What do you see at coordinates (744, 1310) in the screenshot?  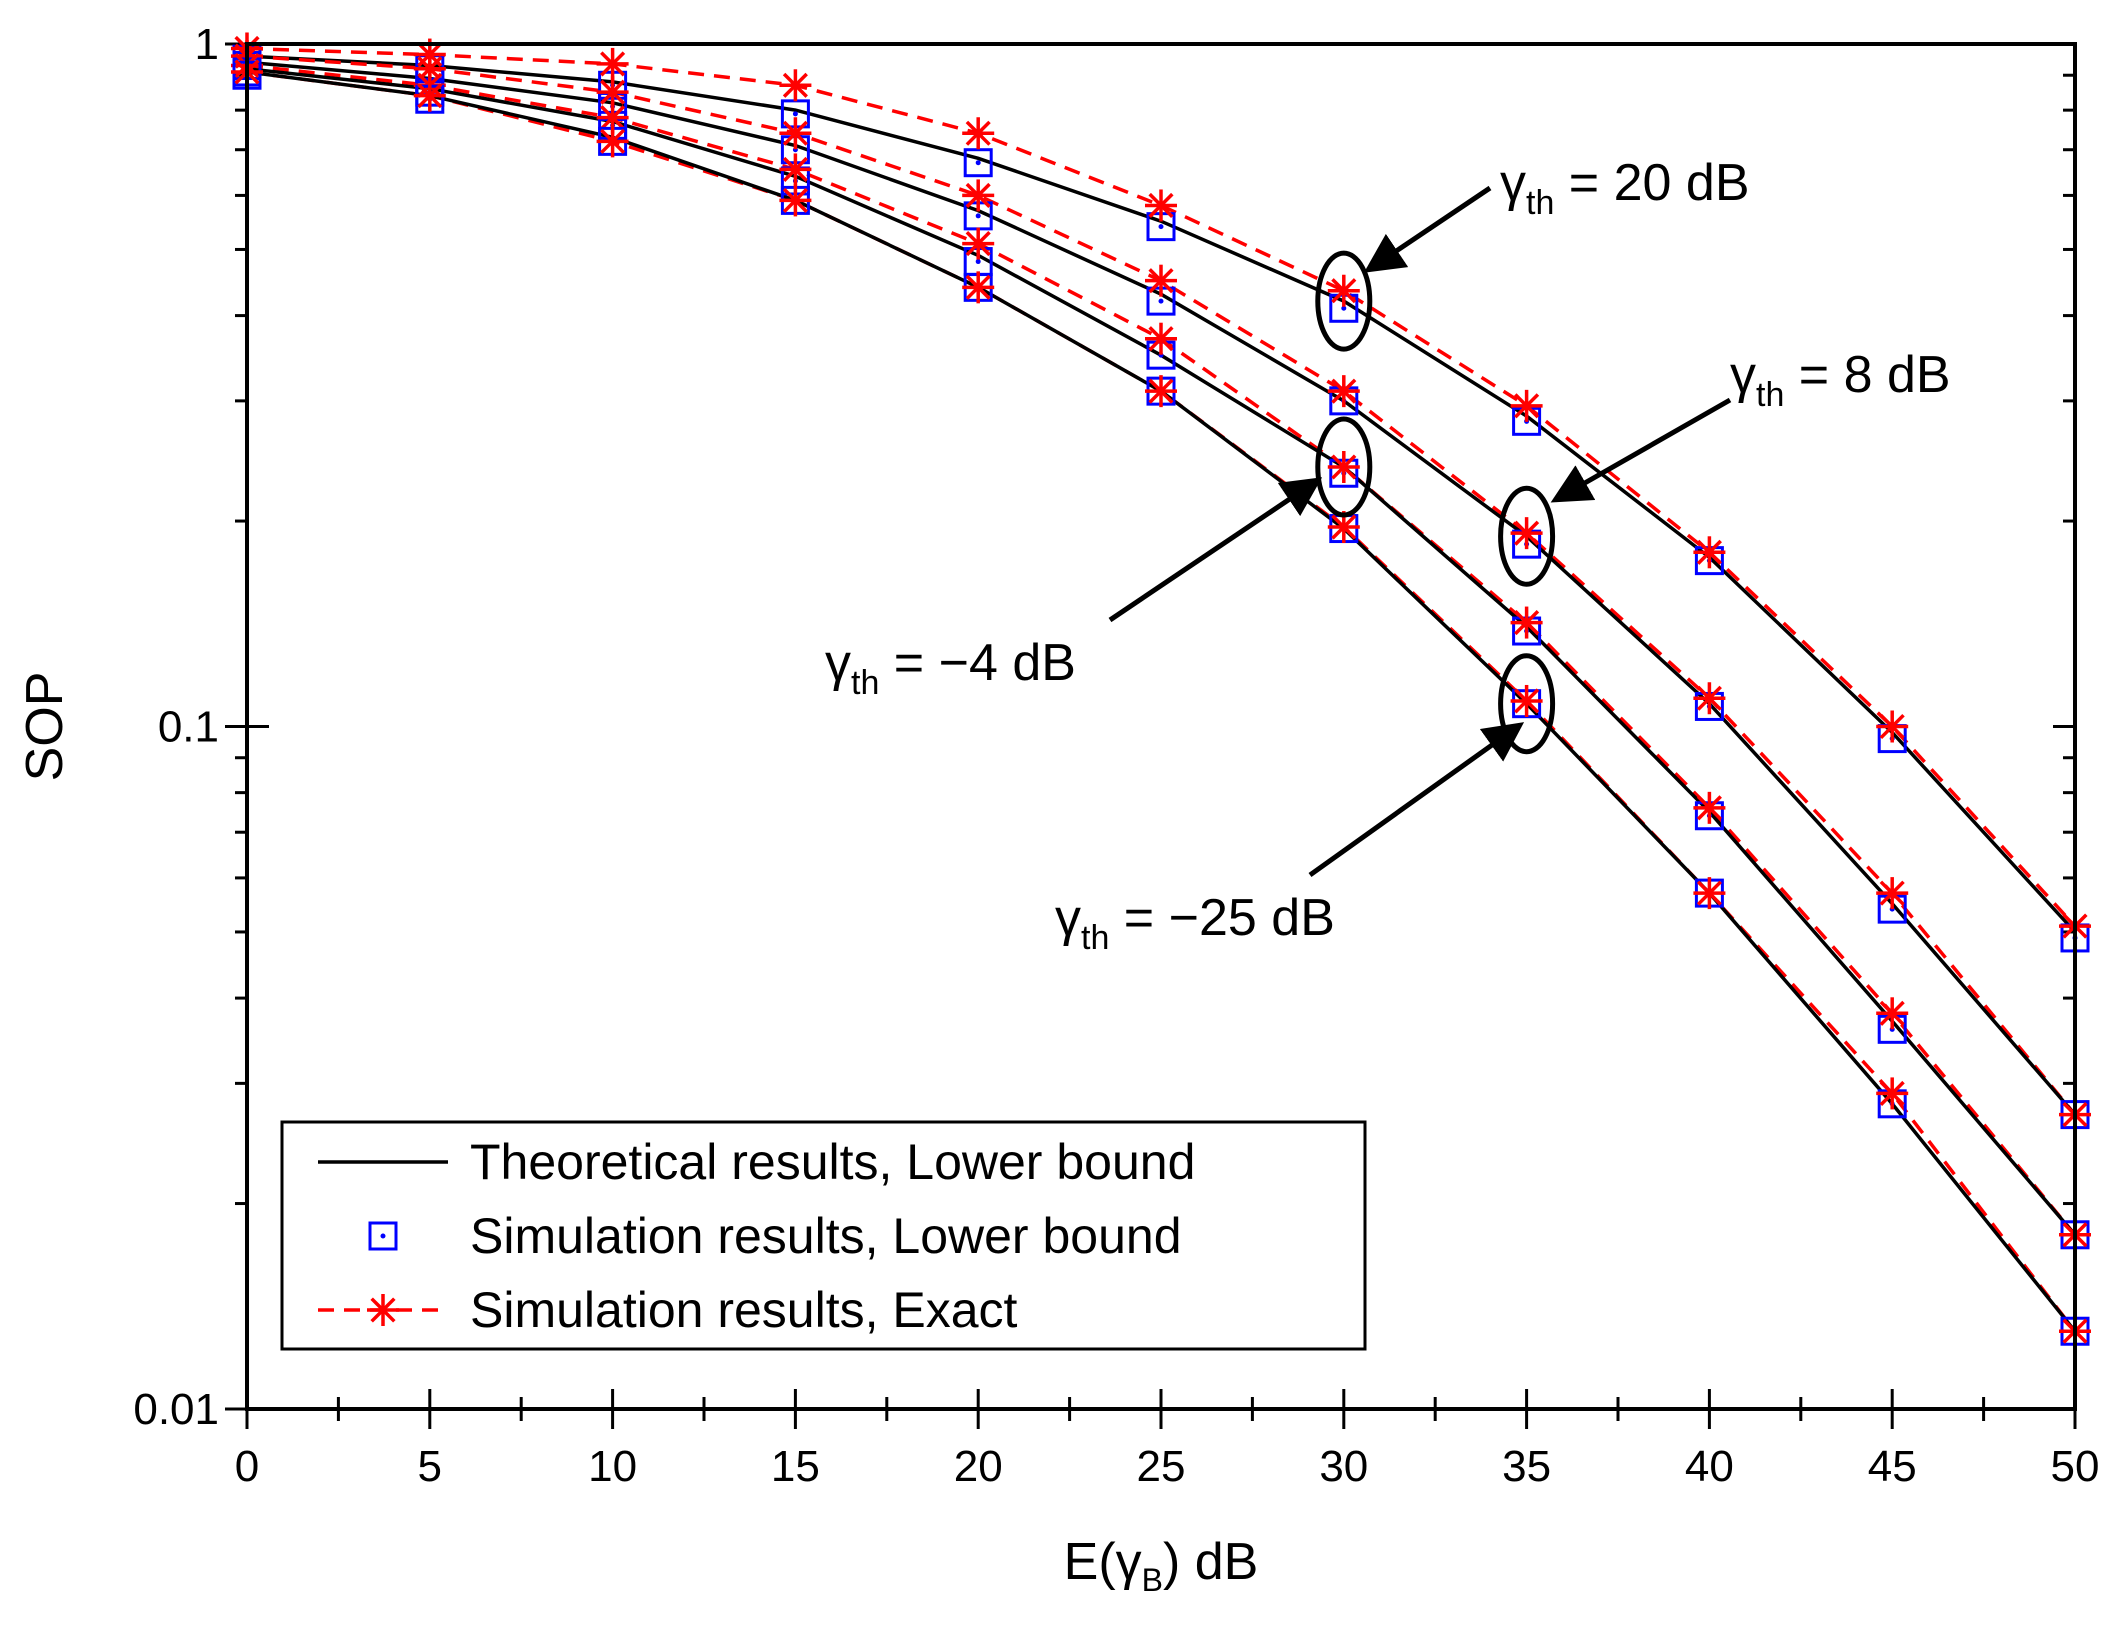 I see `legend-label: Simulation results, Exact` at bounding box center [744, 1310].